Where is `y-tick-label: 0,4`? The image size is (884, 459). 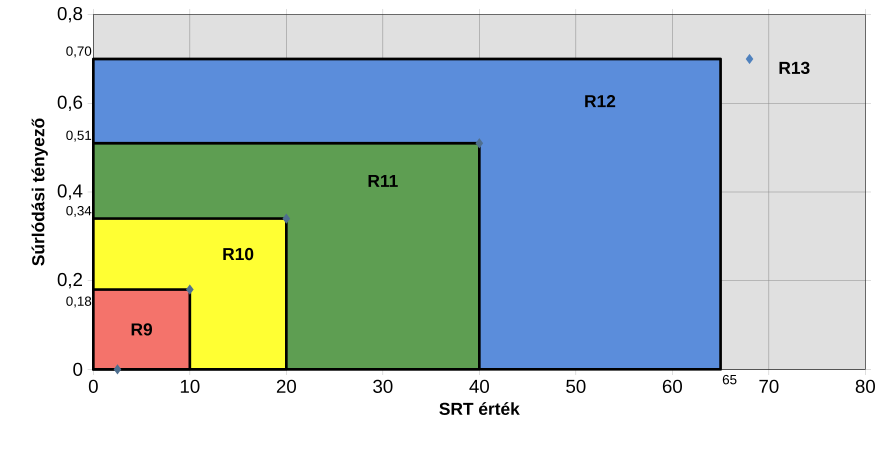
y-tick-label: 0,4 is located at coordinates (70, 192).